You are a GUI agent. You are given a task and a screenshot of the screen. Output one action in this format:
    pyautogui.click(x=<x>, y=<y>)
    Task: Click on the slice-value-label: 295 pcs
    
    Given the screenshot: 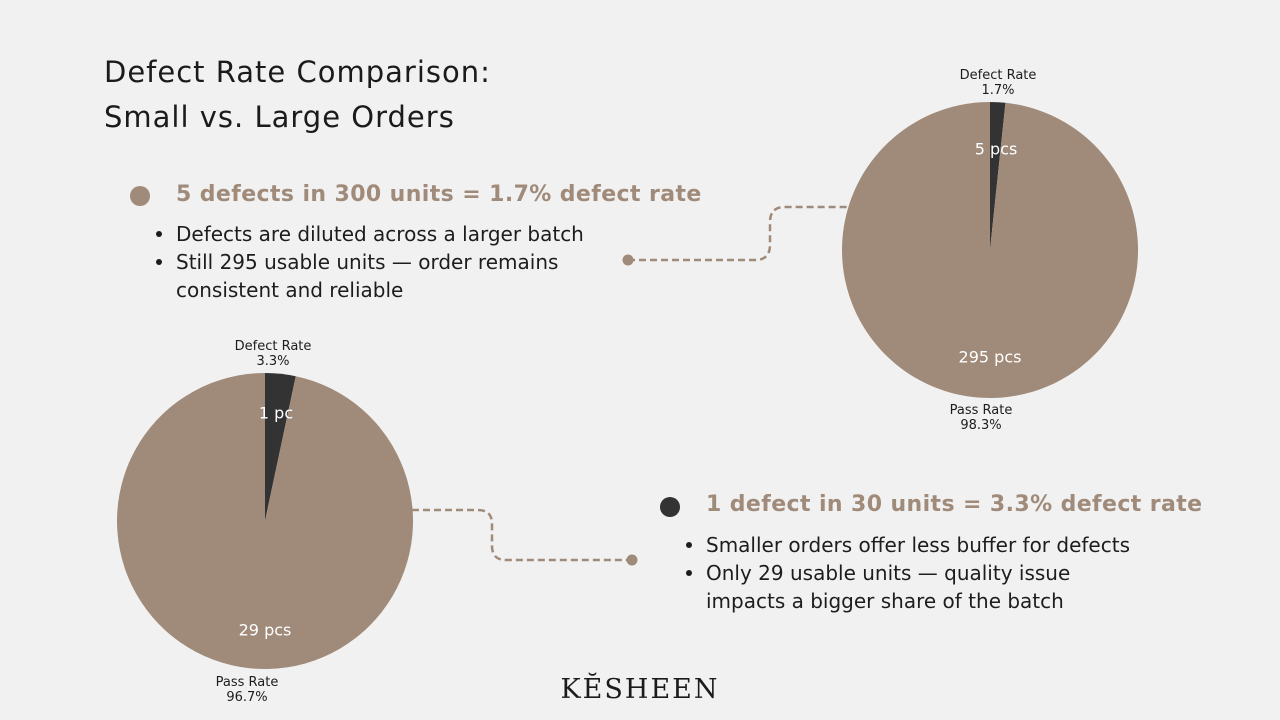 What is the action you would take?
    pyautogui.click(x=990, y=357)
    